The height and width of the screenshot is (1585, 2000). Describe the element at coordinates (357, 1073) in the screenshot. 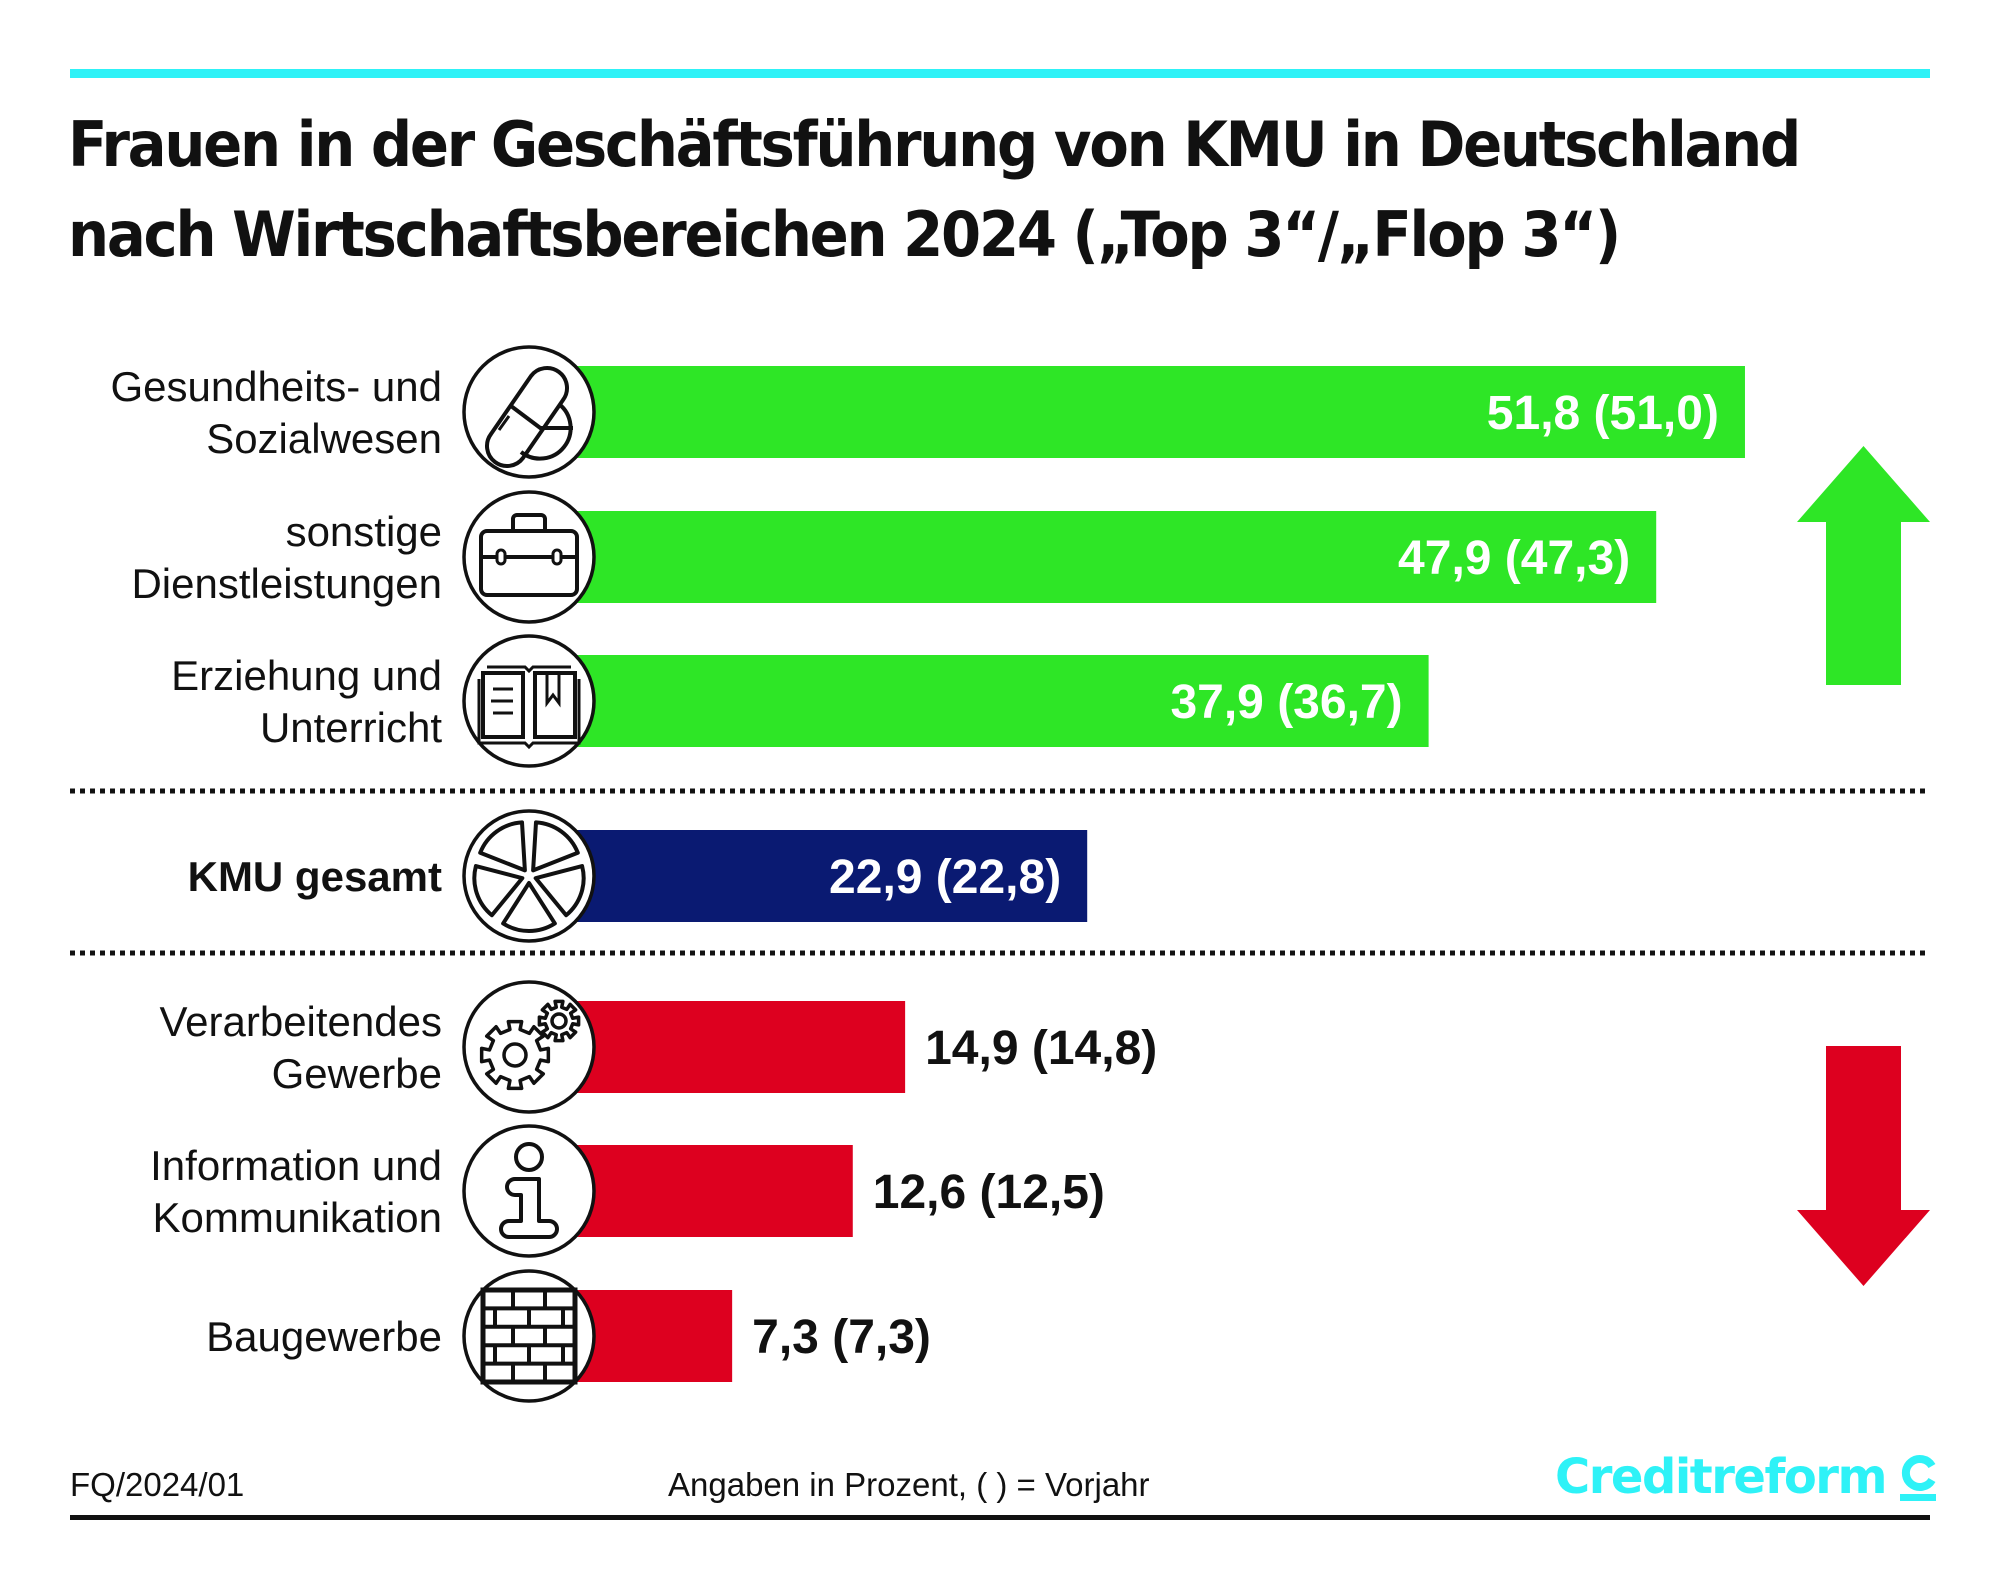

I see `category-label: Gewerbe` at that location.